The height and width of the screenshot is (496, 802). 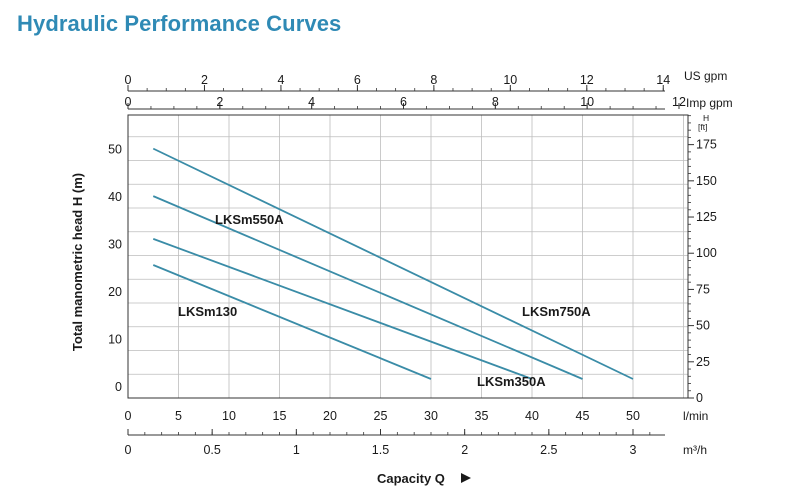 What do you see at coordinates (482, 416) in the screenshot?
I see `l-min-tick-label: 35` at bounding box center [482, 416].